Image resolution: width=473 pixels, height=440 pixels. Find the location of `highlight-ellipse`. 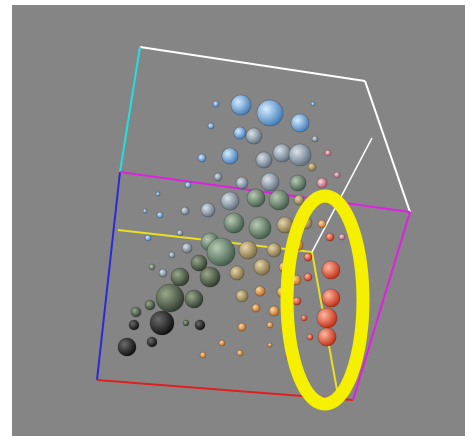

highlight-ellipse is located at coordinates (325, 300).